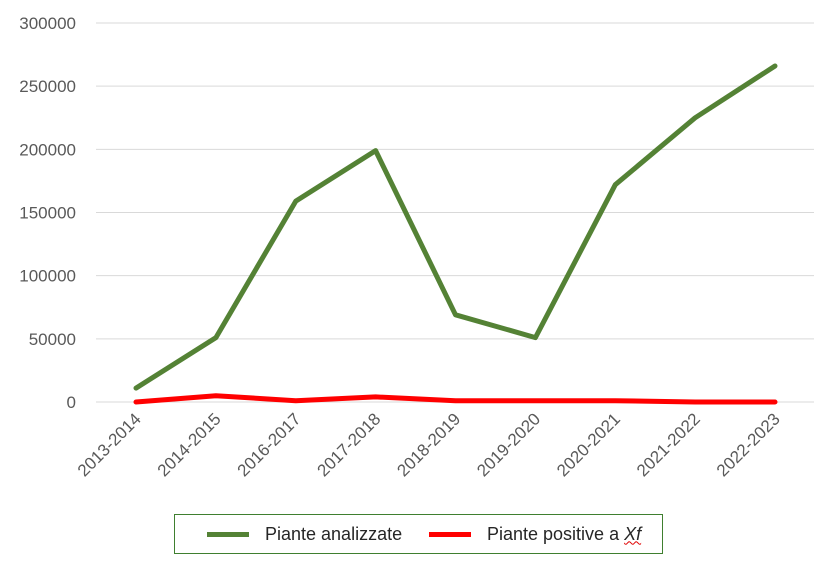 This screenshot has width=820, height=561. Describe the element at coordinates (109, 444) in the screenshot. I see `x-tick-label: 2013-2014` at that location.